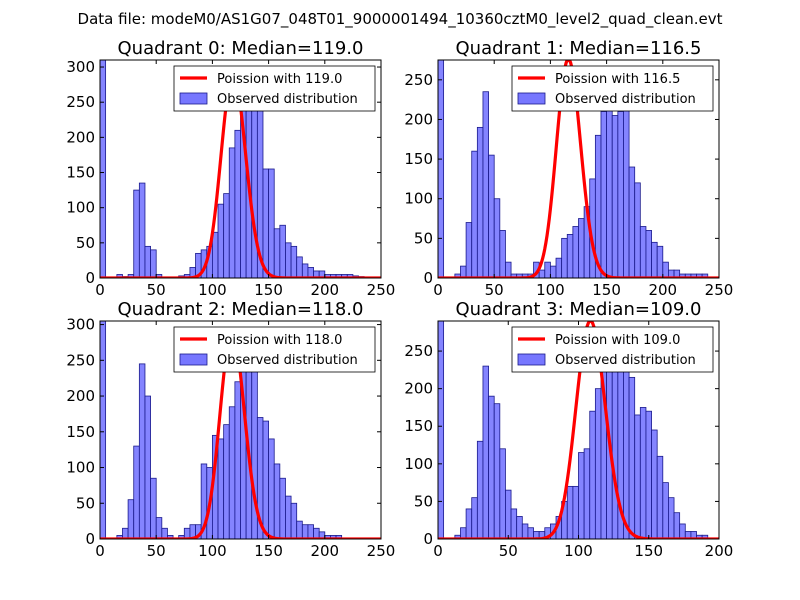  I want to click on legend: Poission with 109.0 Observed distribution, so click(612, 349).